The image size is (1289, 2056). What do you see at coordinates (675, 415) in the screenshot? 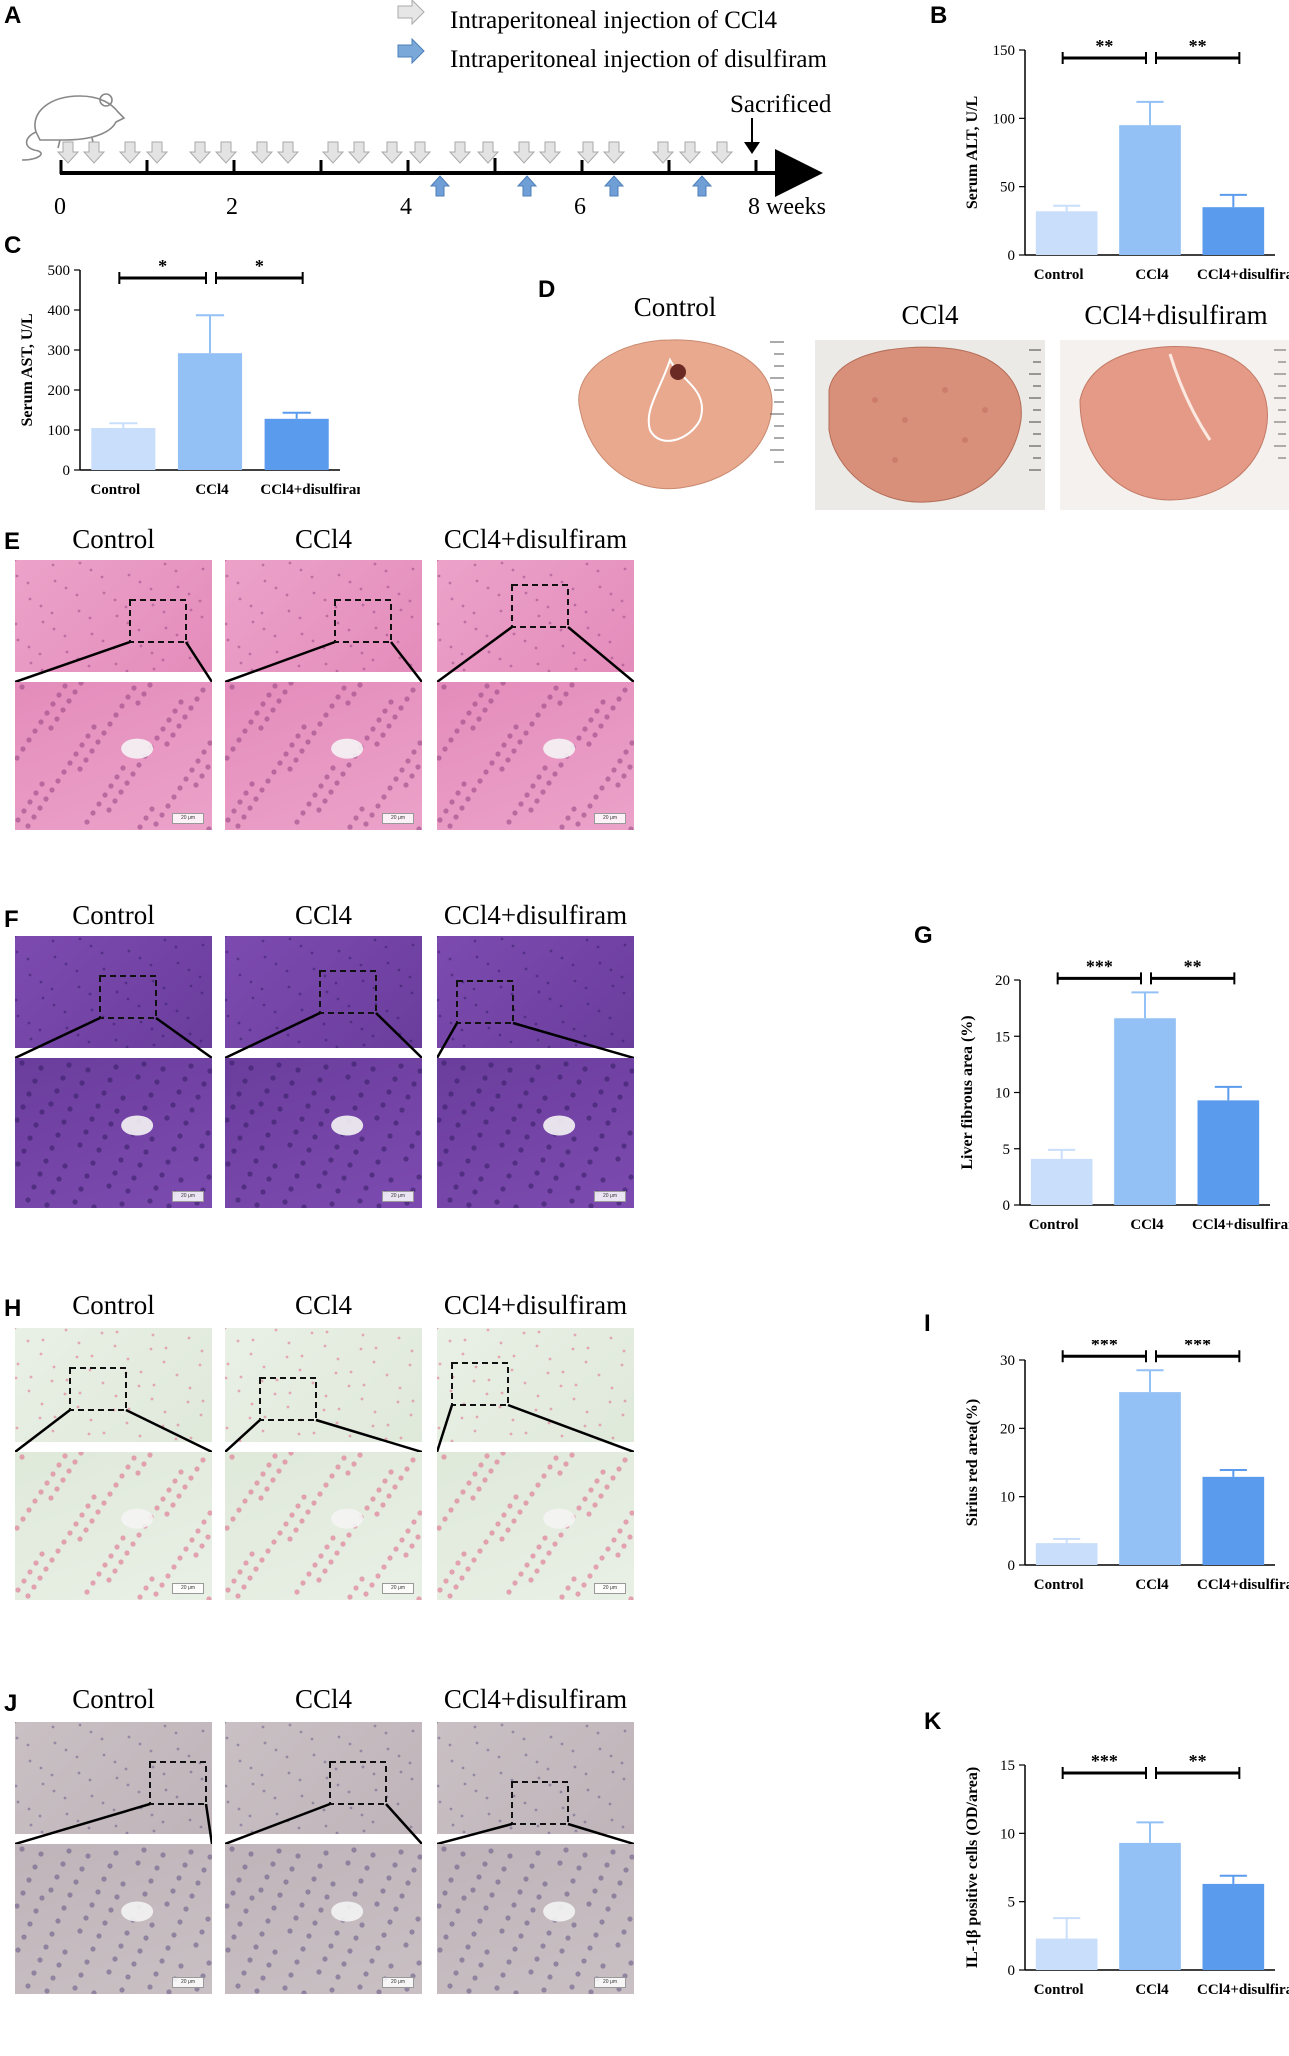
I see `liver-photo-control` at bounding box center [675, 415].